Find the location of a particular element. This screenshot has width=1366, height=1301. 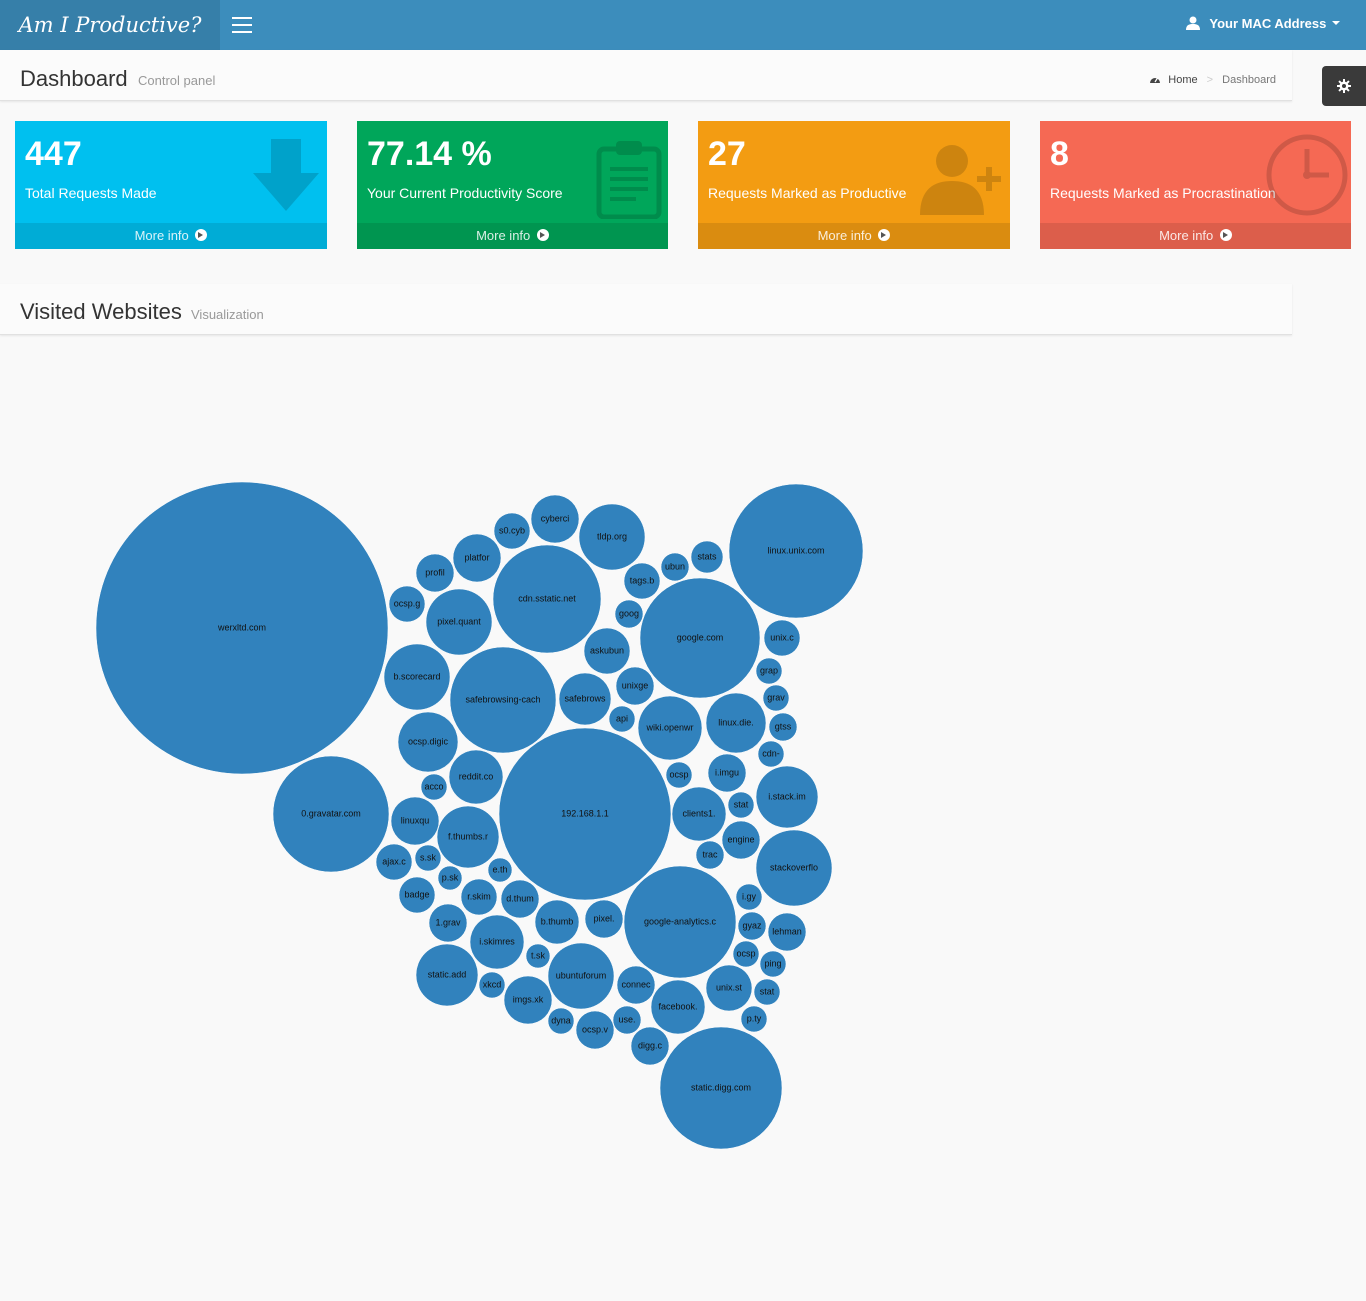

bubble: grap is located at coordinates (769, 671).